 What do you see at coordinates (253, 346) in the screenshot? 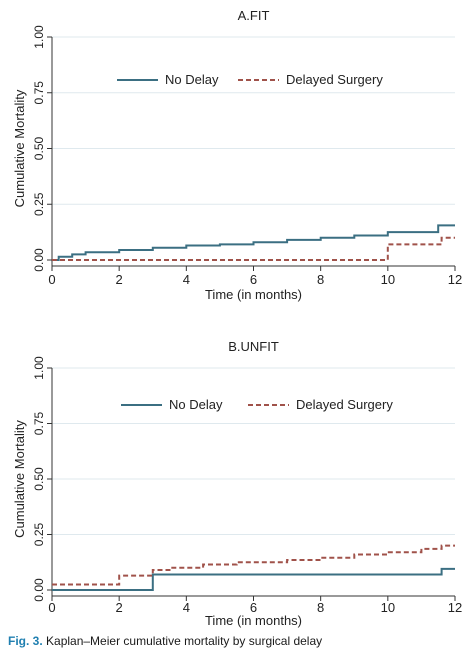
I see `panel-title: B.UNFIT` at bounding box center [253, 346].